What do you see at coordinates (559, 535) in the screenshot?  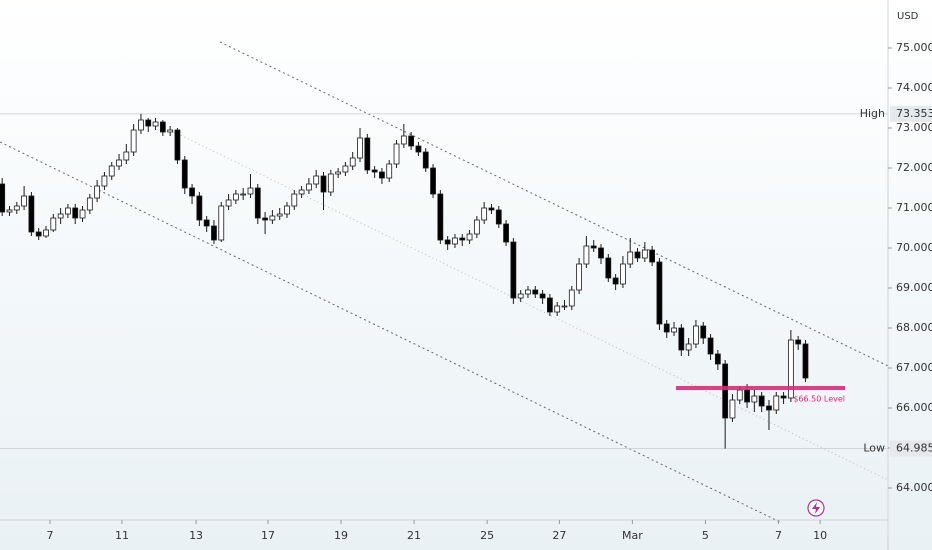 I see `x-tick-label: 27` at bounding box center [559, 535].